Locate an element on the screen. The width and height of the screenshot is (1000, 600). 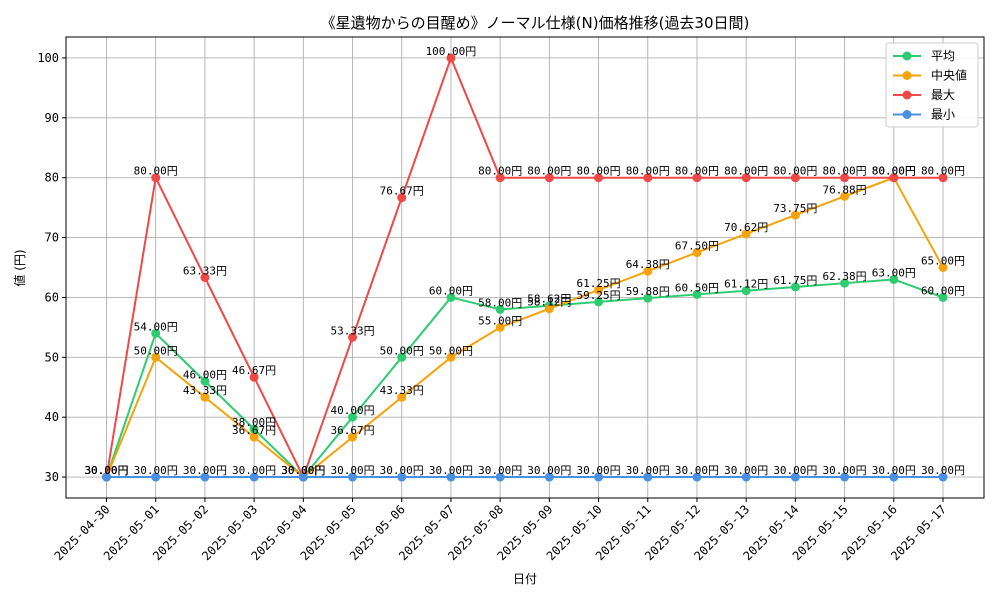
data-label: 60.00円 is located at coordinates (451, 290).